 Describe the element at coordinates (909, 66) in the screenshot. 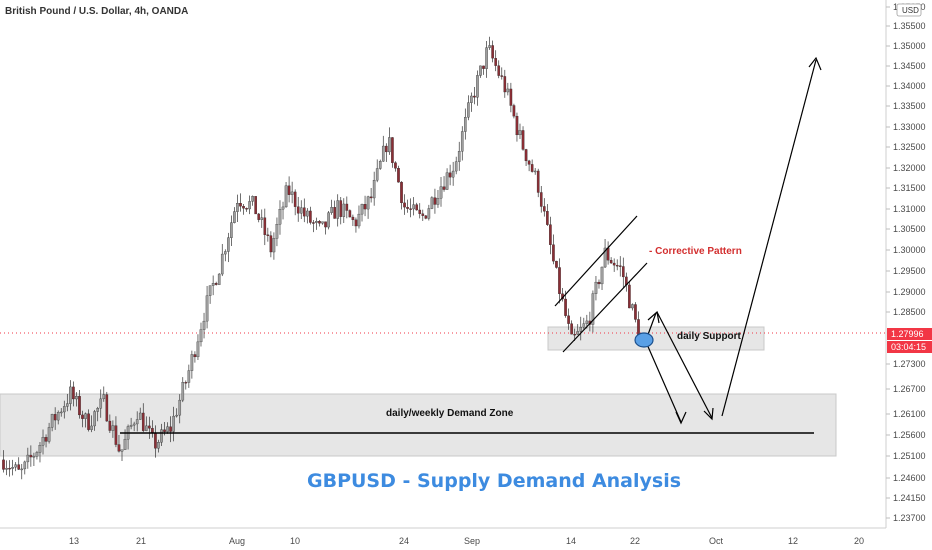

I see `price-tick-label: 1.34500` at that location.